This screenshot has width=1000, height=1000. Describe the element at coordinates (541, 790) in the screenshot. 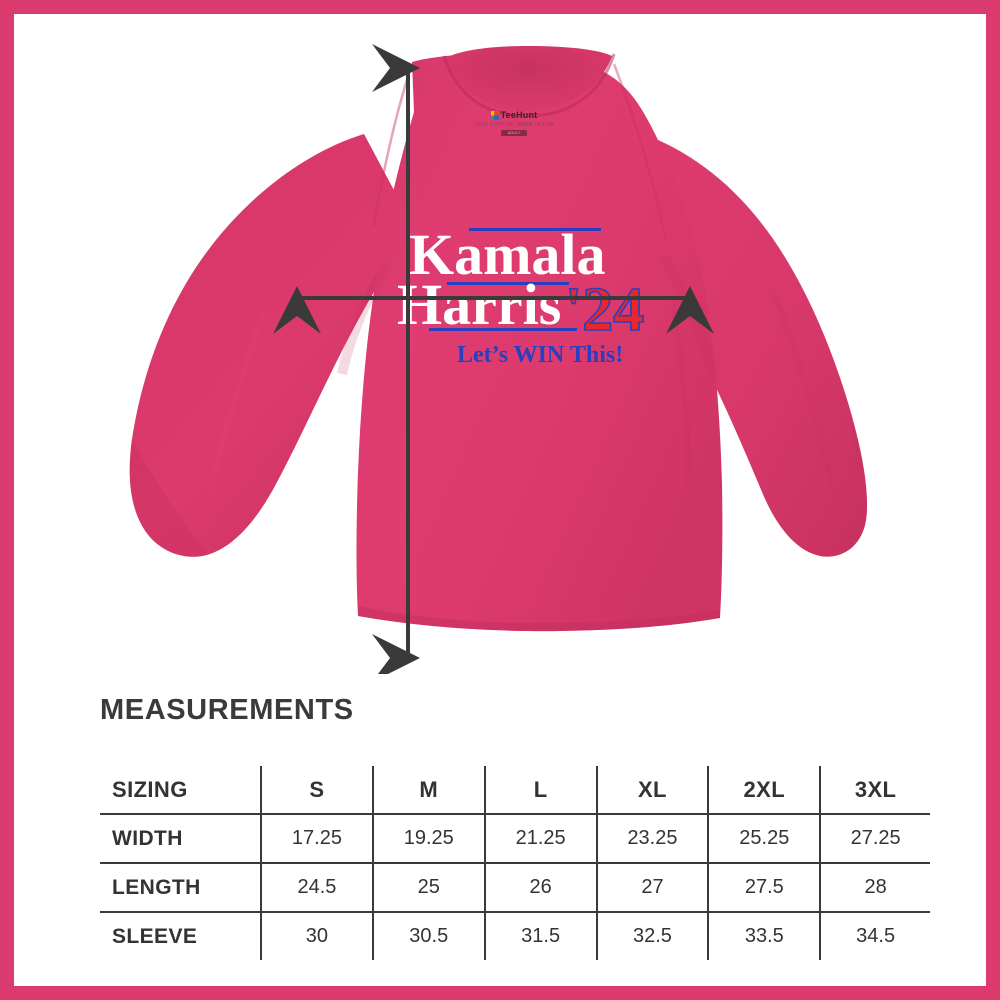

I see `column-header-l: L` at that location.